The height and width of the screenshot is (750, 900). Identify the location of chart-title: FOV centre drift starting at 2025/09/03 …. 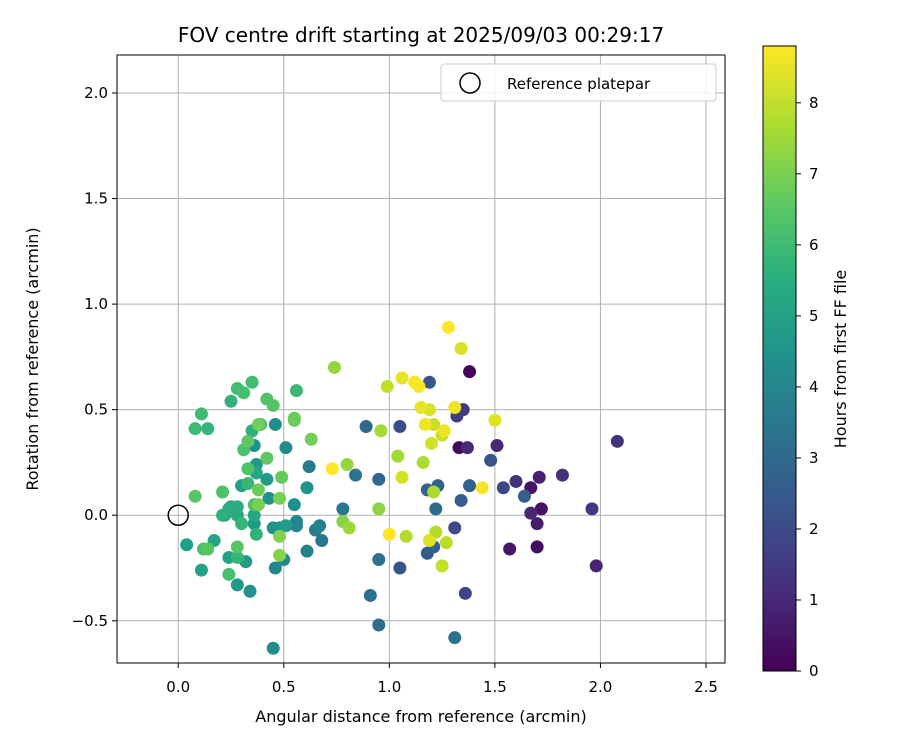
(421, 35).